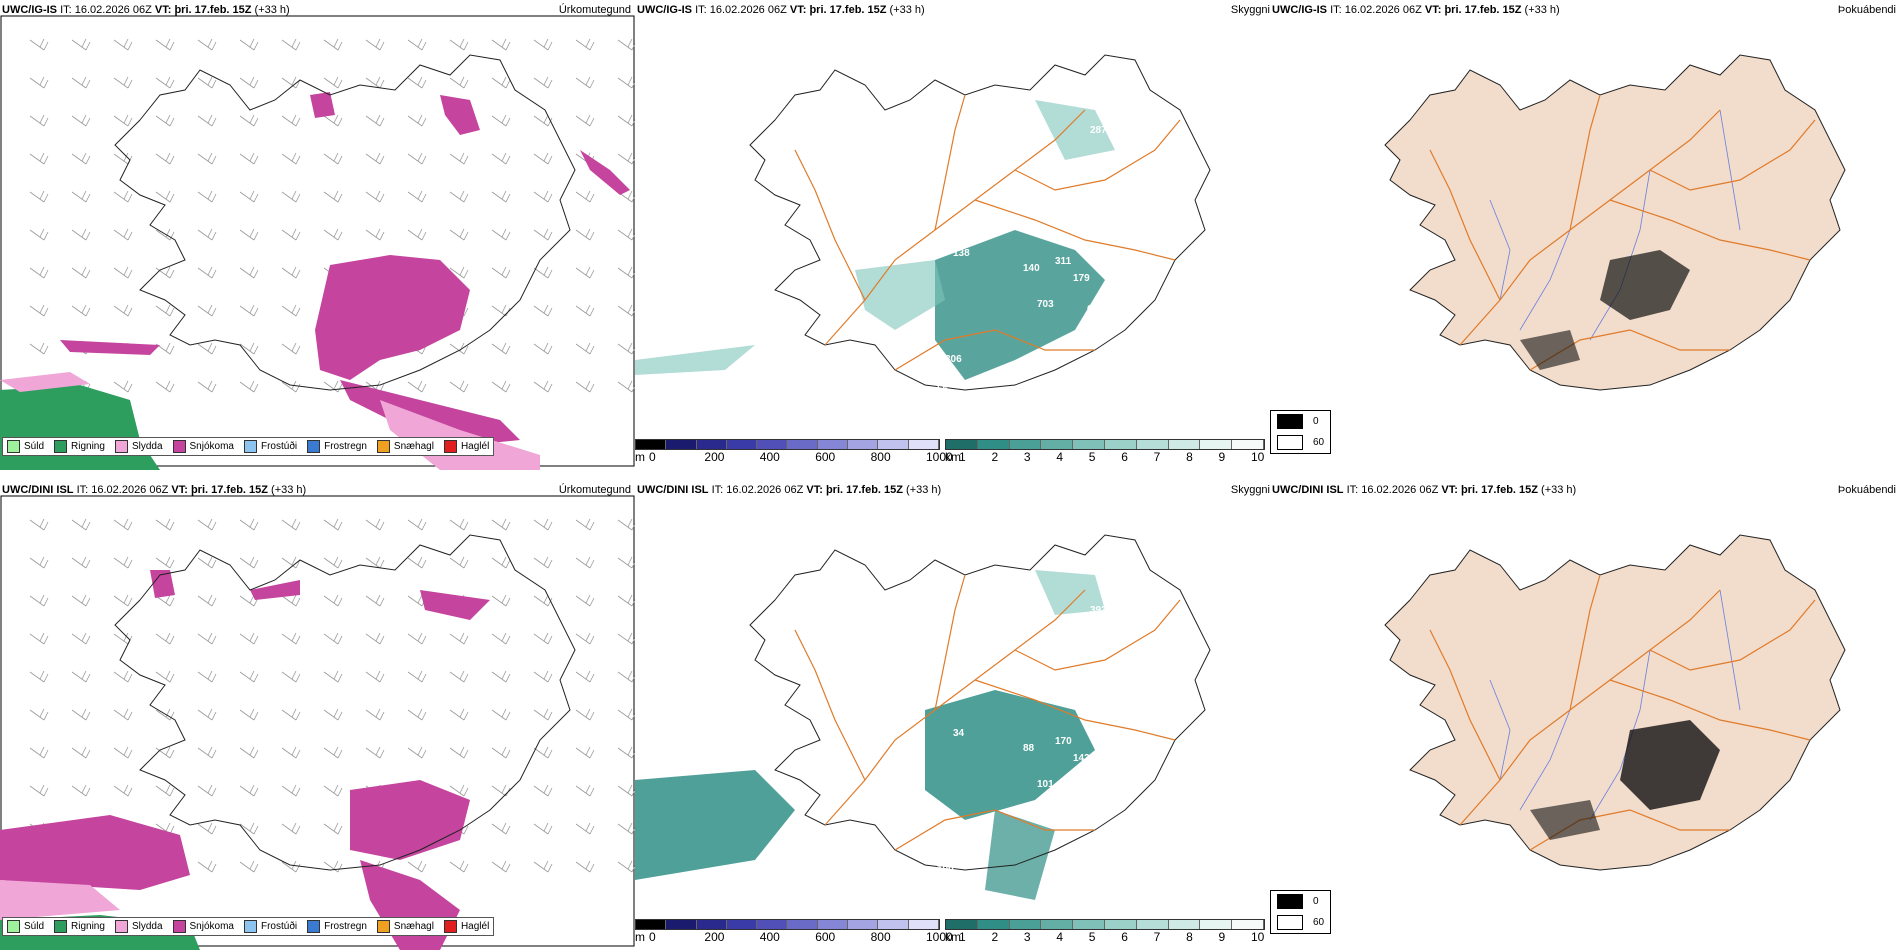 The height and width of the screenshot is (950, 1900). What do you see at coordinates (138, 446) in the screenshot?
I see `precip-legend-item: Slydda` at bounding box center [138, 446].